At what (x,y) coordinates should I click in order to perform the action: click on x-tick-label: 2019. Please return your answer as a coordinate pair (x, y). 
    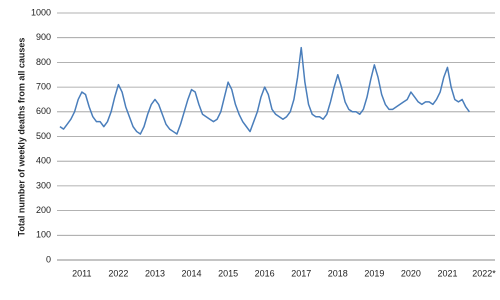
    Looking at the image, I should click on (374, 273).